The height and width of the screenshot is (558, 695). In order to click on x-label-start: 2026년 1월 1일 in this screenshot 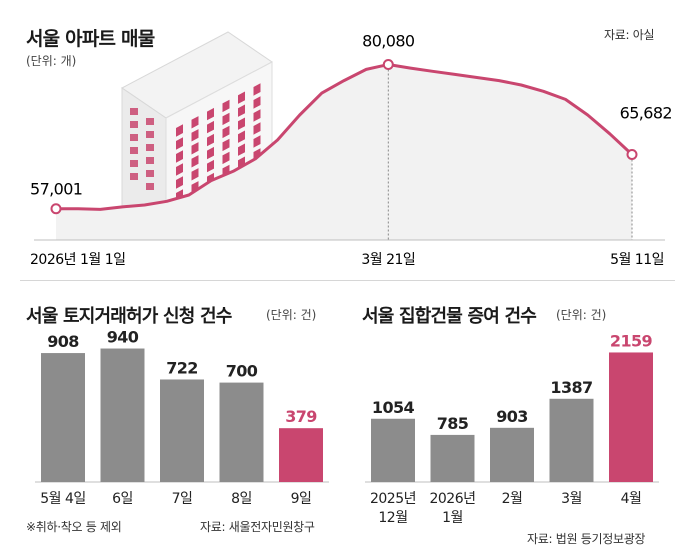, I will do `click(77, 260)`.